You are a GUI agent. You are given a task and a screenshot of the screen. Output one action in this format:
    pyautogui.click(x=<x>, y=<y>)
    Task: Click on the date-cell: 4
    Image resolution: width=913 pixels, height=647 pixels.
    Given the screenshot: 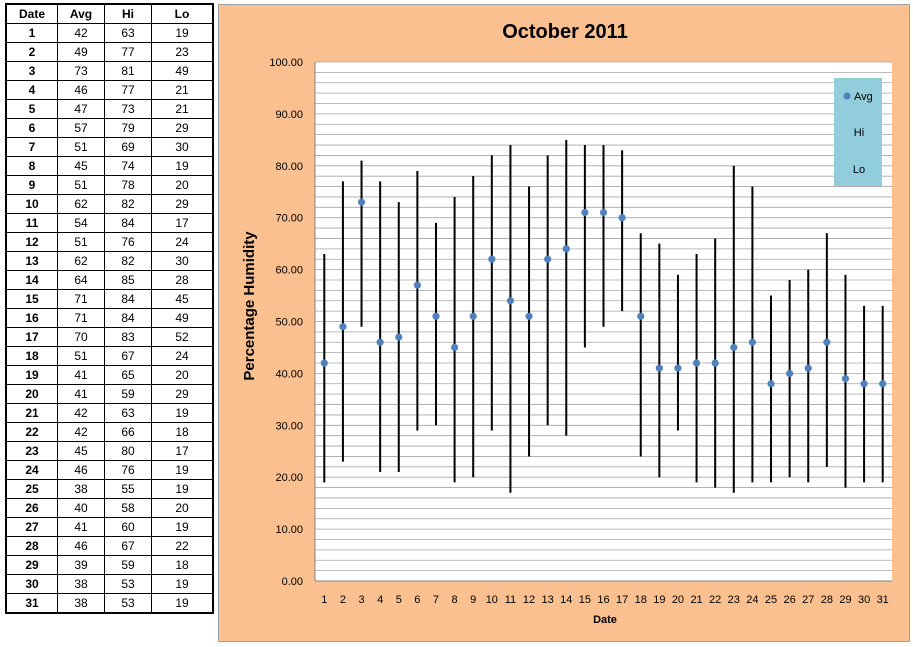 What is the action you would take?
    pyautogui.click(x=31, y=90)
    